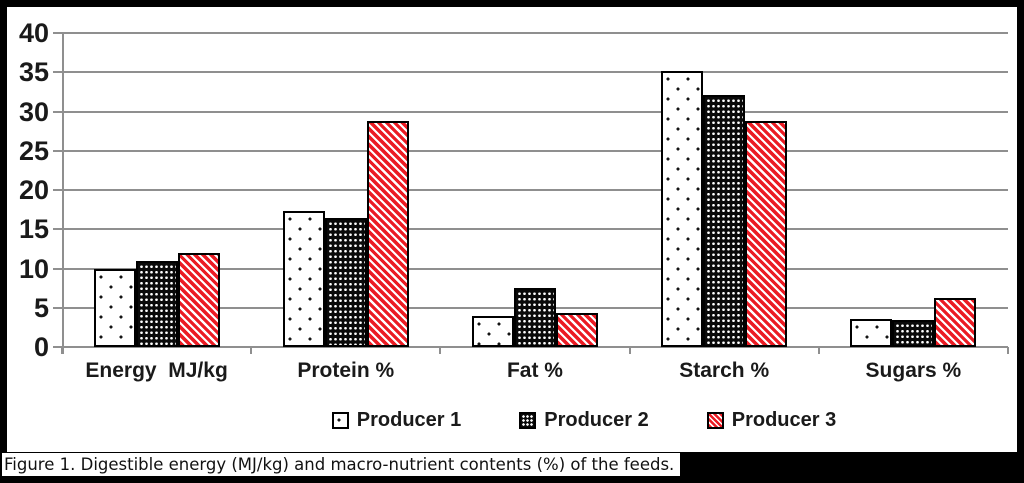  Describe the element at coordinates (409, 420) in the screenshot. I see `legend-label: Producer 1` at that location.